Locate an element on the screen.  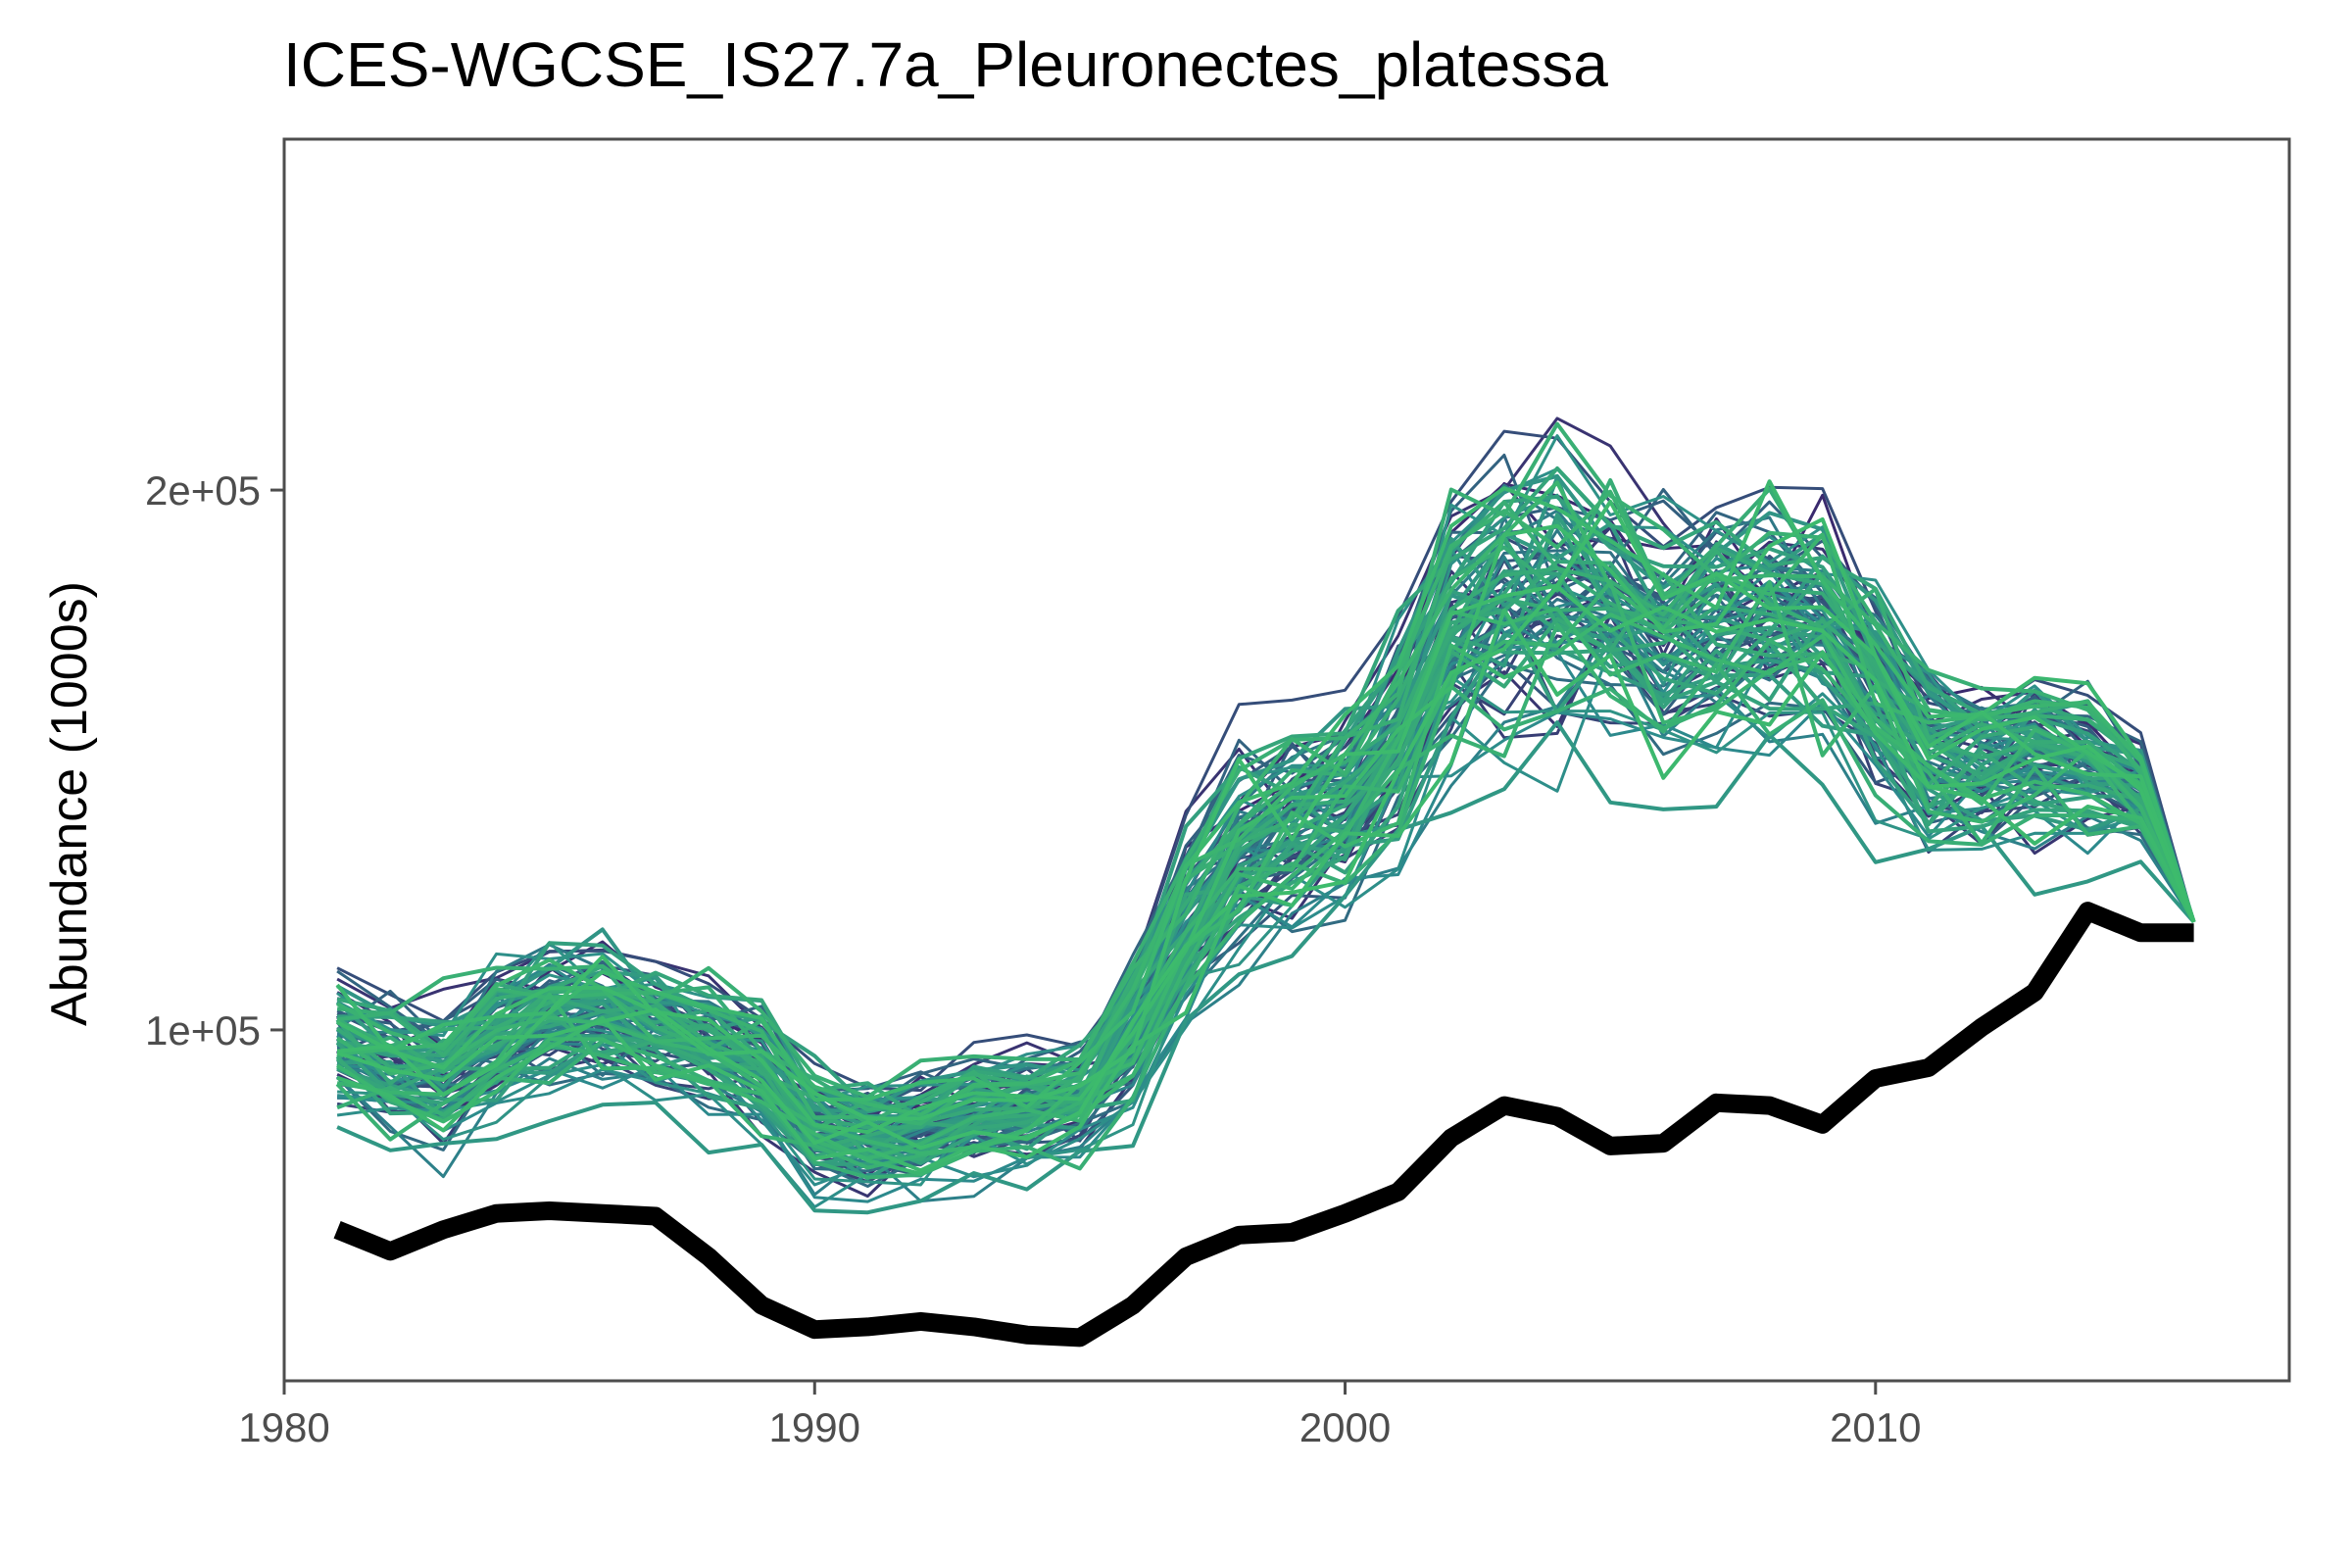
y-tick-label: 1e+05 is located at coordinates (203, 1030).